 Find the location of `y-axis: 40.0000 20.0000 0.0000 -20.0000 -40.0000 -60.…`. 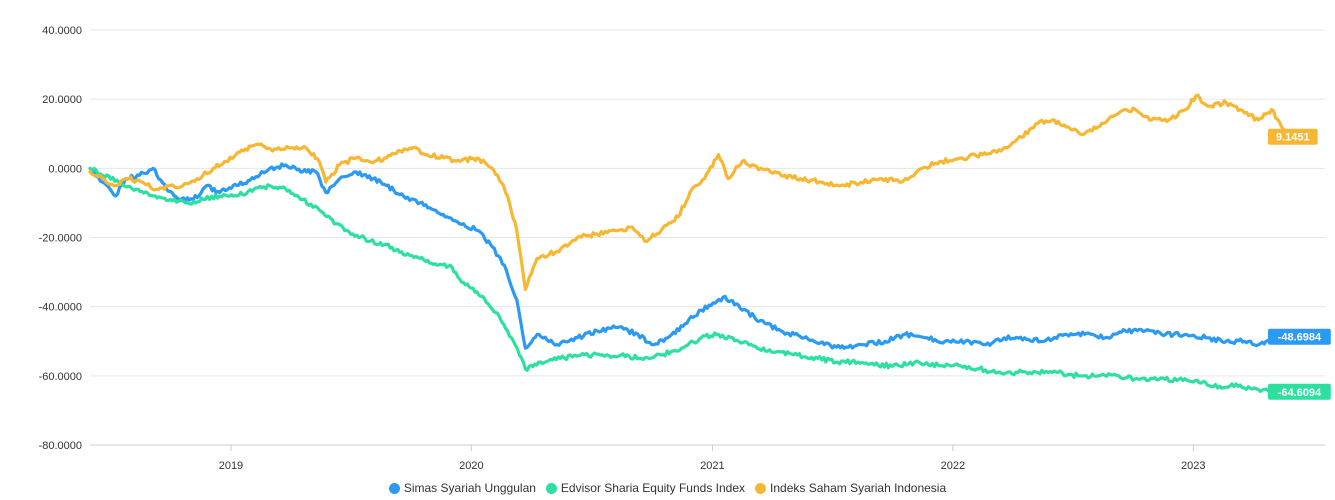

y-axis: 40.0000 20.0000 0.0000 -20.0000 -40.0000 -60.… is located at coordinates (60, 238).